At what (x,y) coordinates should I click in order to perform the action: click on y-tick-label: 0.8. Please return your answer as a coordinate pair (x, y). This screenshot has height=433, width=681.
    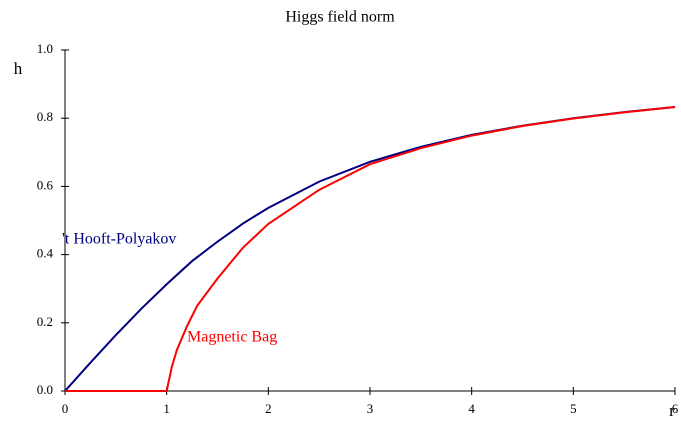
    Looking at the image, I should click on (45, 116).